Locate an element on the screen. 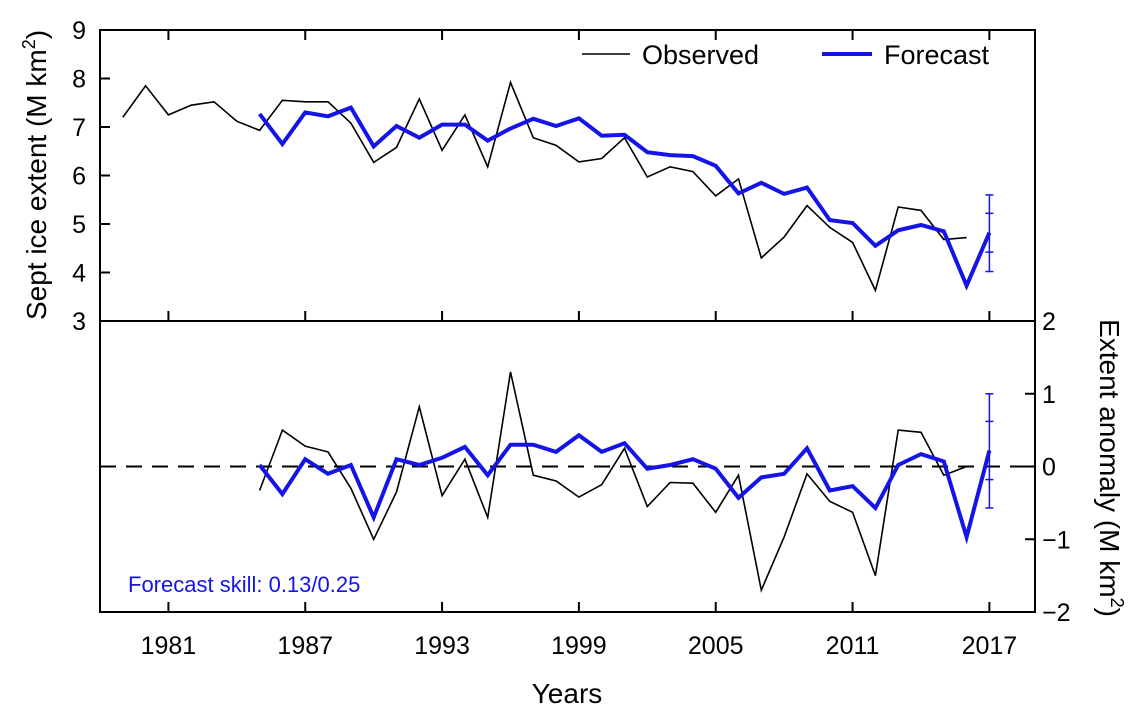 The width and height of the screenshot is (1140, 720). top-y-tick-label: 4 is located at coordinates (79, 274).